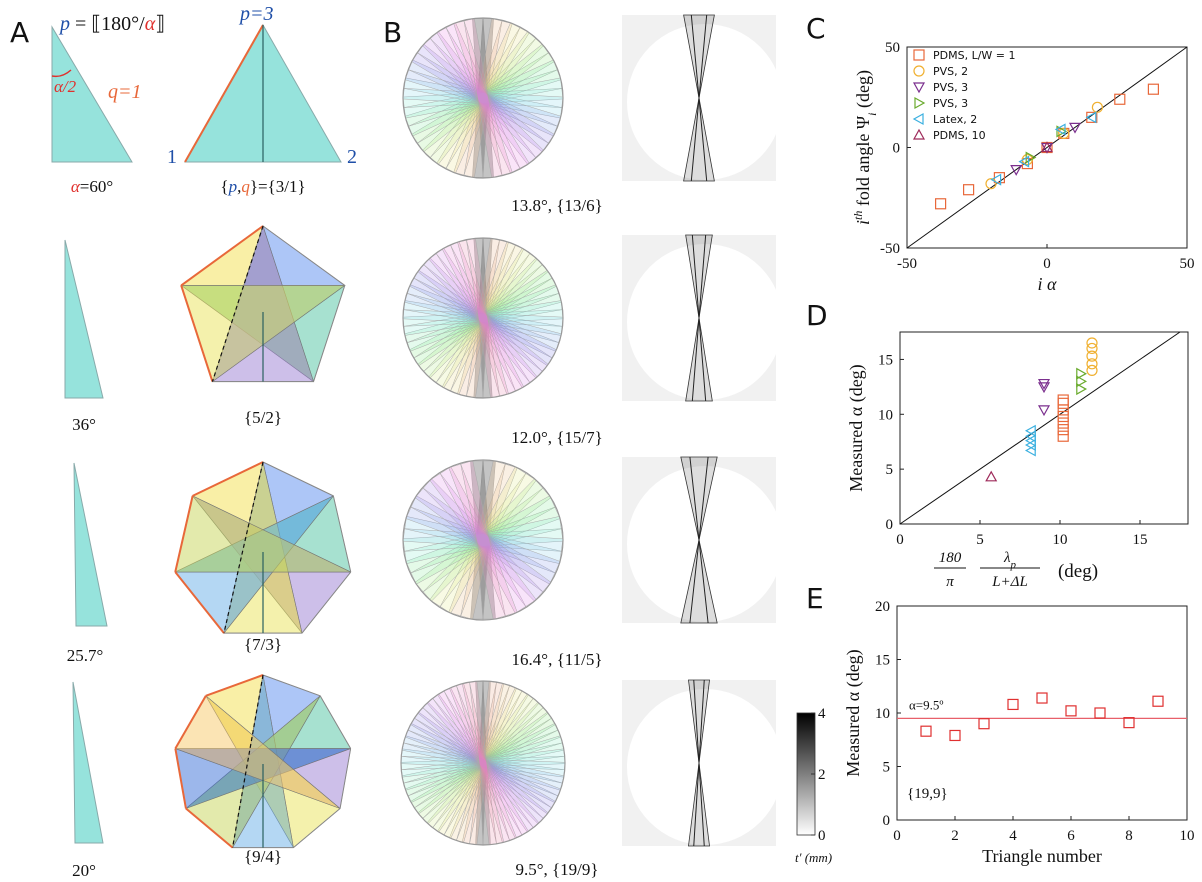 The image size is (1202, 882). What do you see at coordinates (959, 135) in the screenshot?
I see `legend-label: PDMS, 10` at bounding box center [959, 135].